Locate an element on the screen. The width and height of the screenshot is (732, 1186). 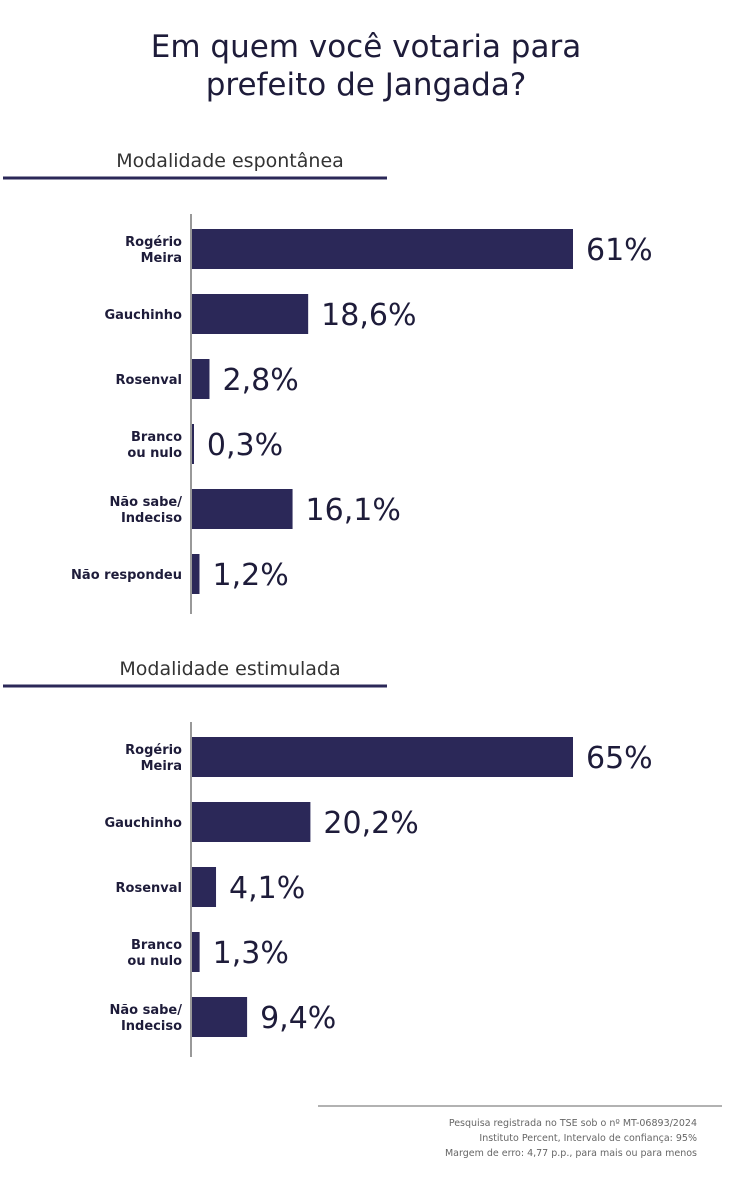
value-label: 20,2% is located at coordinates (370, 823).